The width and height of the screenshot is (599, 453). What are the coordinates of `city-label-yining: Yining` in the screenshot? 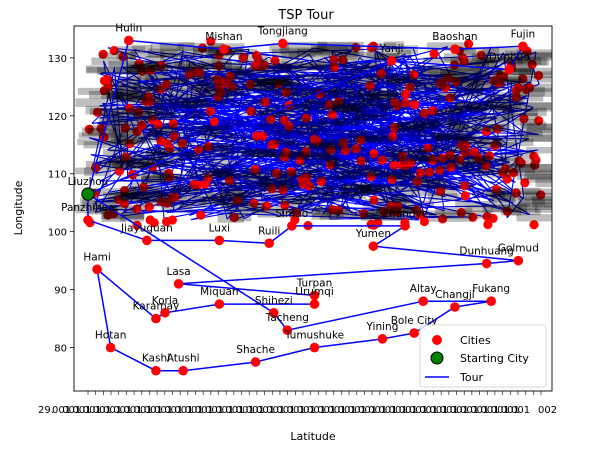 It's located at (382, 327).